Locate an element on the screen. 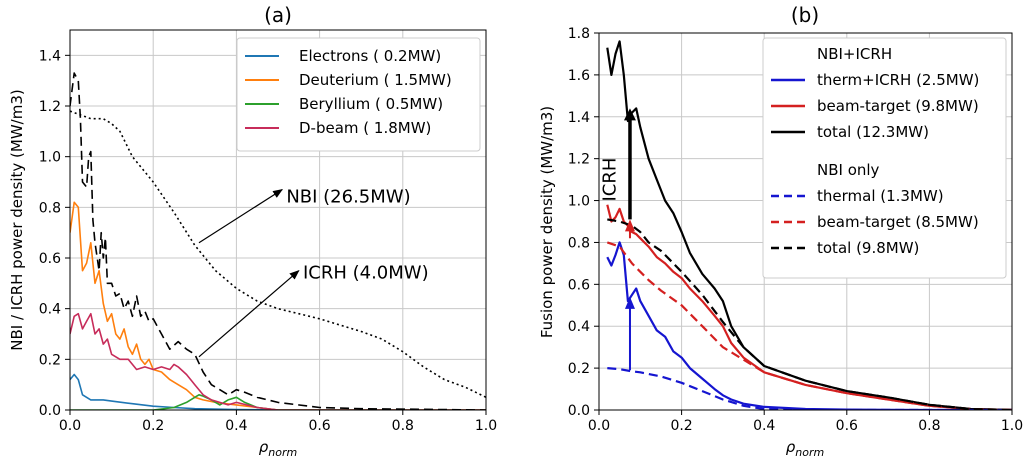 The width and height of the screenshot is (1027, 461). legend-label: Electrons ( 0.2MW) is located at coordinates (370, 56).